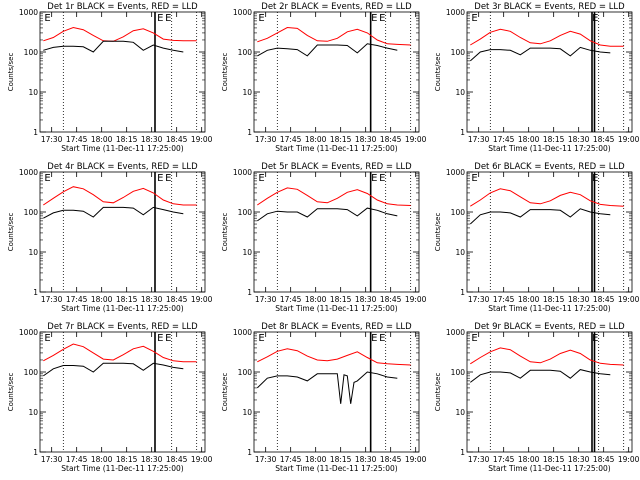 This screenshot has width=640, height=480. I want to click on panel-title: Det 8r BLACK = Events, RED = LLD, so click(336, 327).